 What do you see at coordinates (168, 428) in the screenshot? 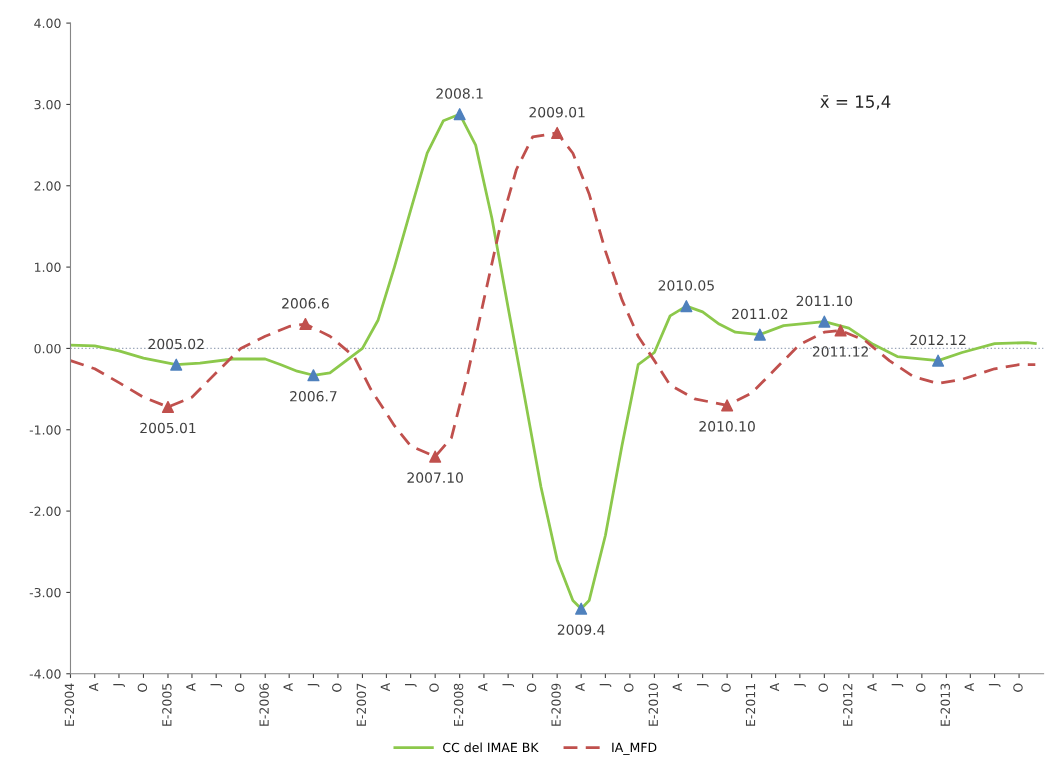
I see `annotation: 2005.01` at bounding box center [168, 428].